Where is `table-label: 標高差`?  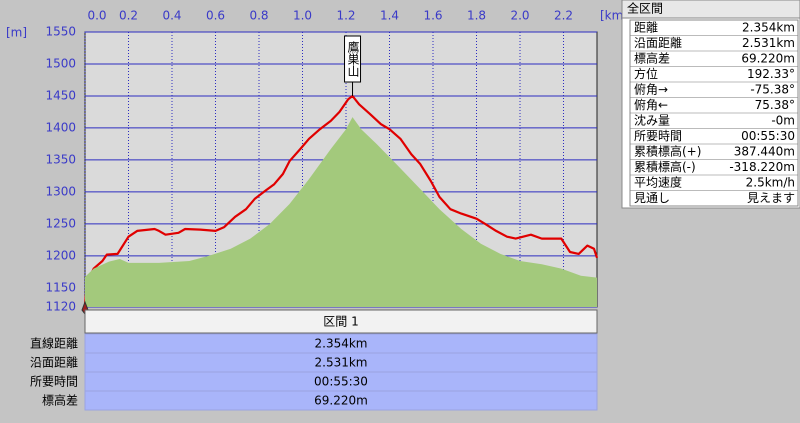 table-label: 標高差 is located at coordinates (60, 400).